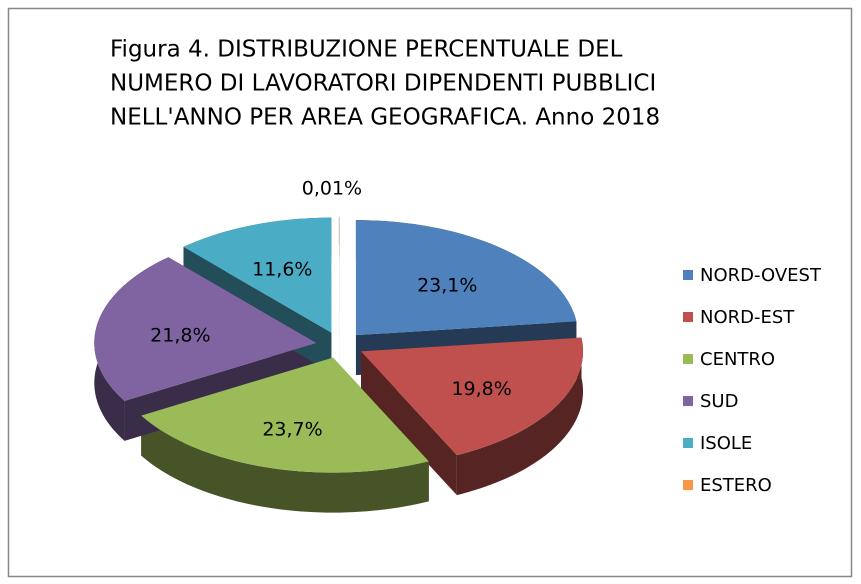 The height and width of the screenshot is (584, 861). Describe the element at coordinates (447, 285) in the screenshot. I see `data-label: 23,1%` at that location.